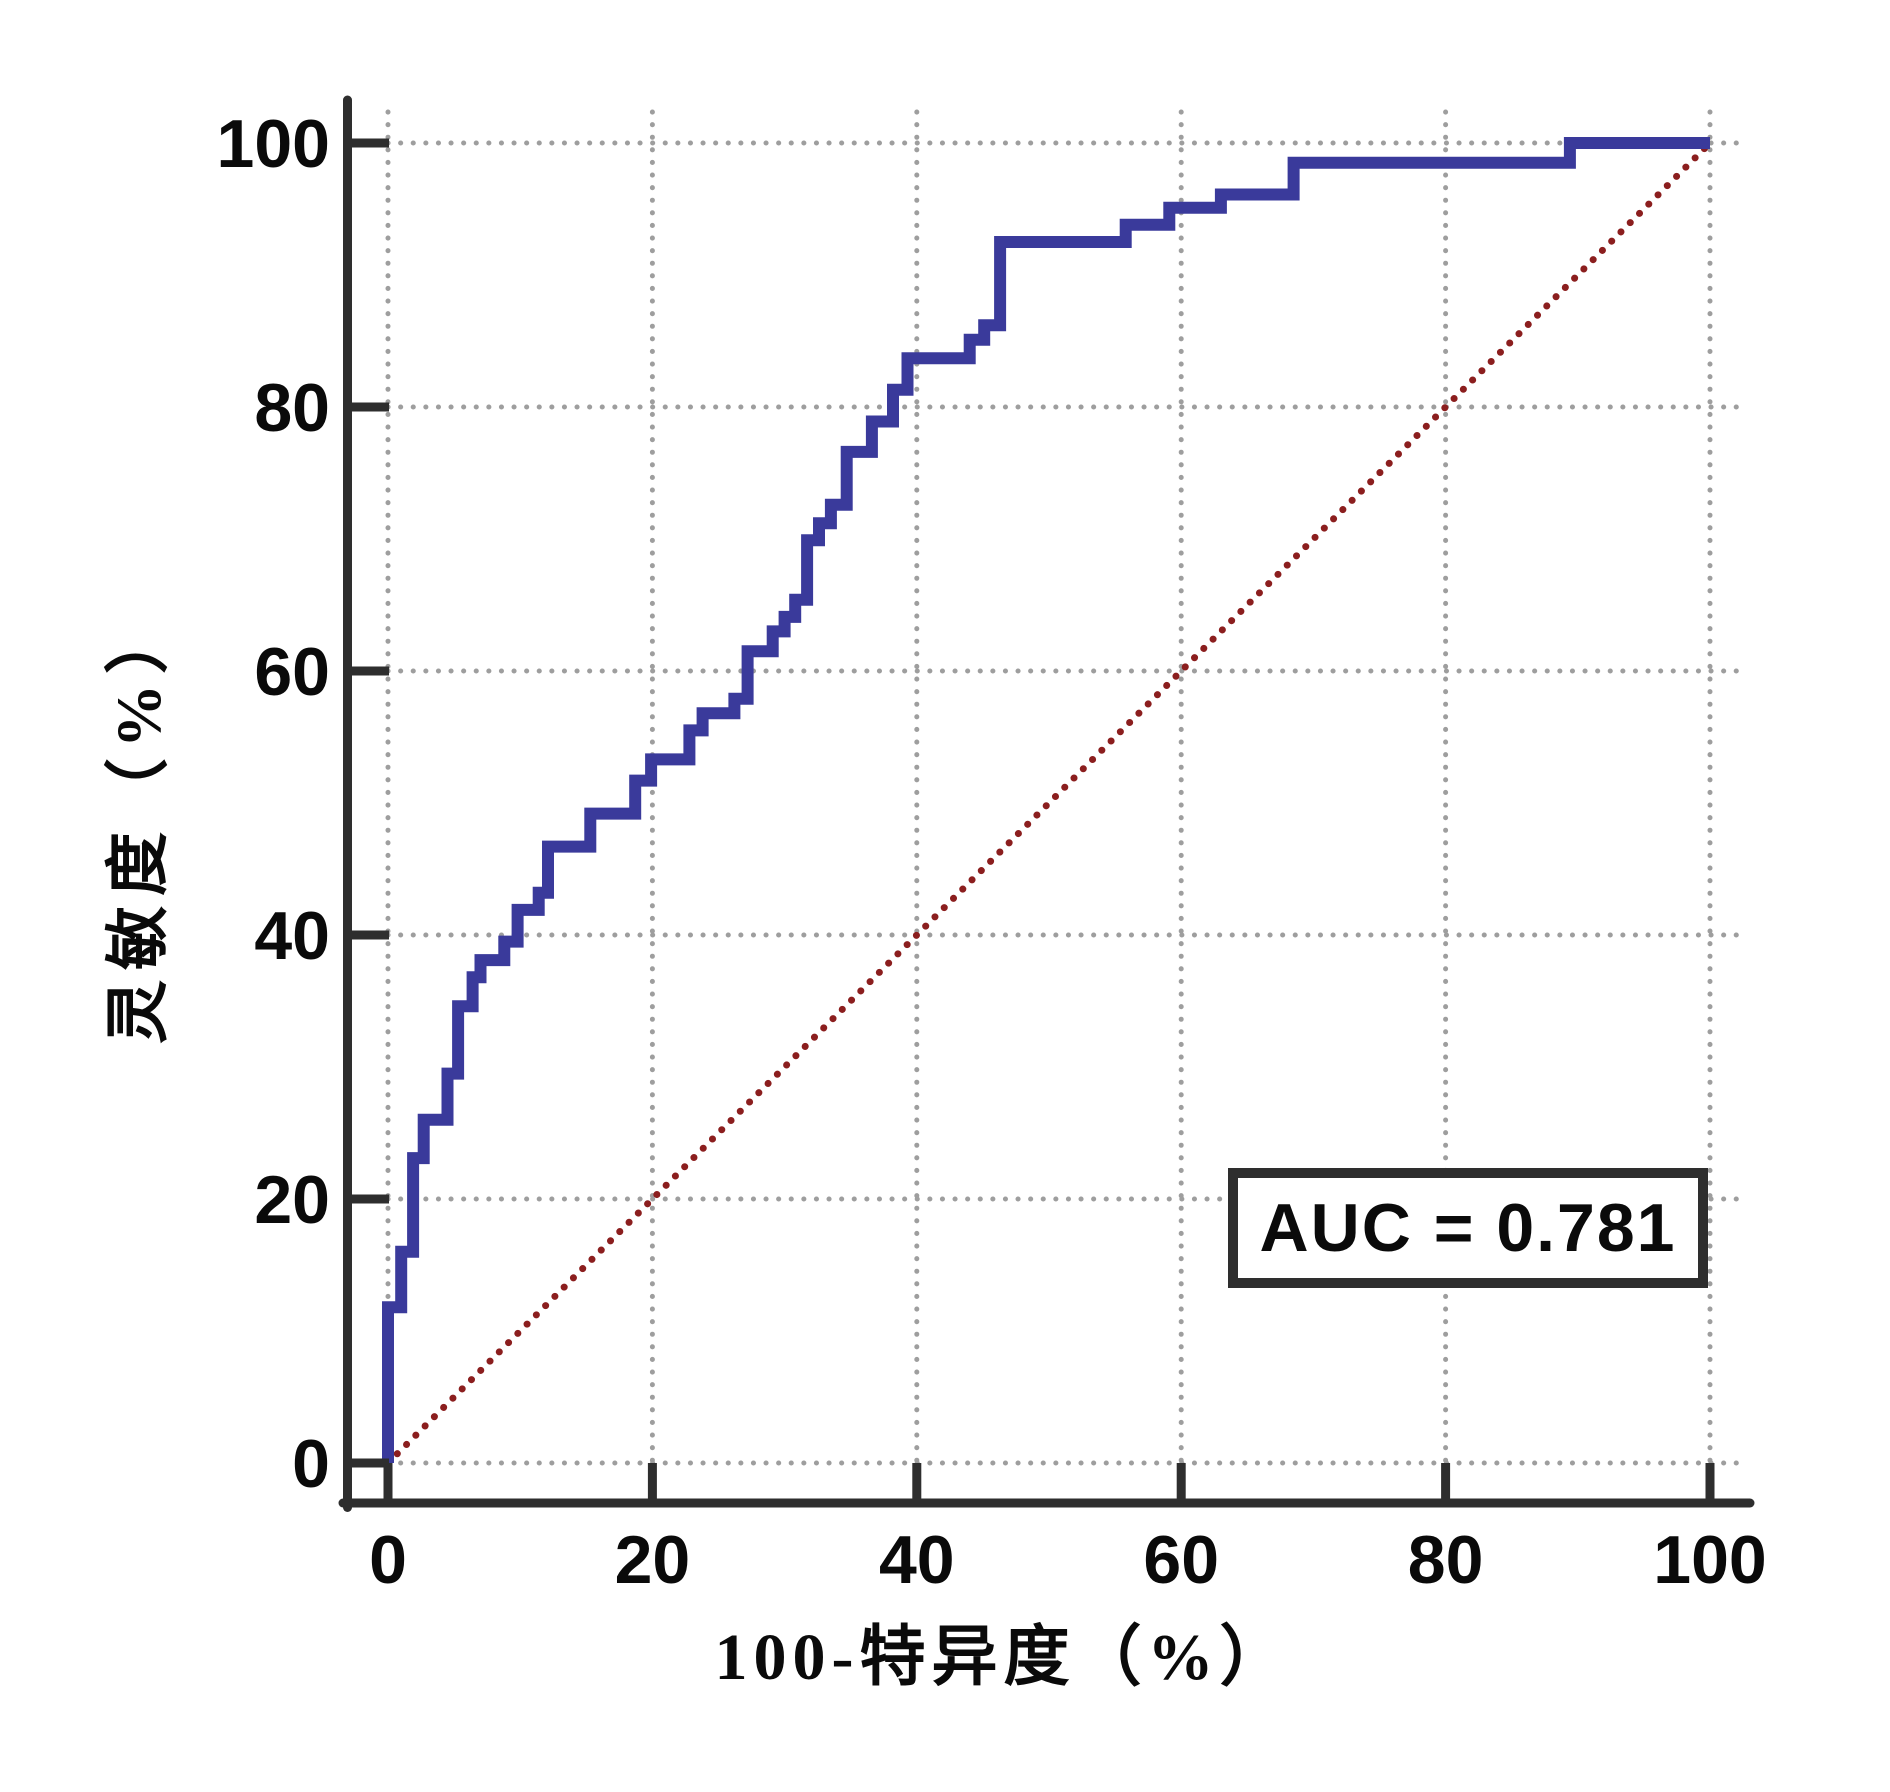  Describe the element at coordinates (292, 1200) in the screenshot. I see `y-tick-label: 20` at that location.